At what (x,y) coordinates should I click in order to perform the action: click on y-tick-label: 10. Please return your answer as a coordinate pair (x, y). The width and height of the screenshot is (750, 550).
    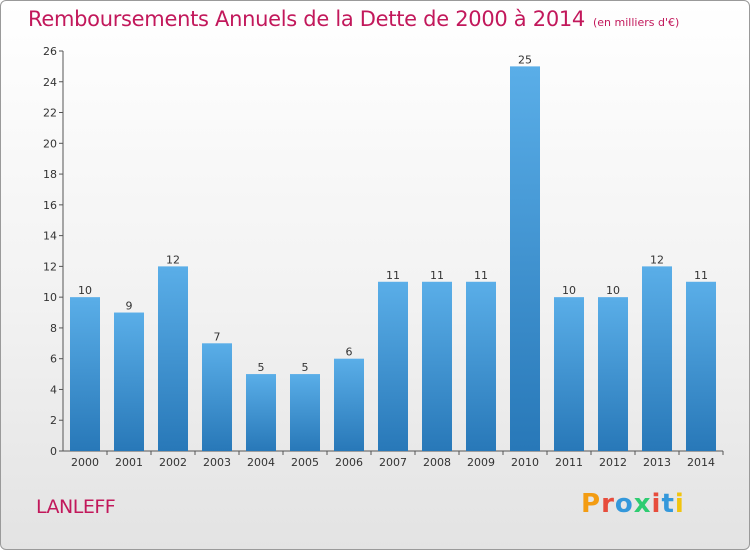
    Looking at the image, I should click on (50, 297).